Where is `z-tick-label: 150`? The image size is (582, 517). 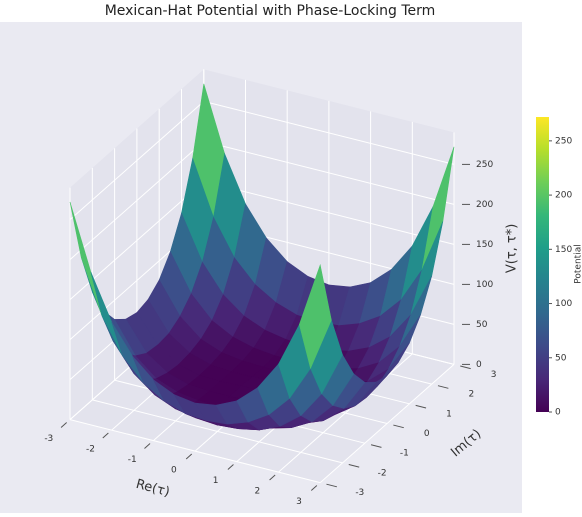
z-tick-label: 150 is located at coordinates (484, 245).